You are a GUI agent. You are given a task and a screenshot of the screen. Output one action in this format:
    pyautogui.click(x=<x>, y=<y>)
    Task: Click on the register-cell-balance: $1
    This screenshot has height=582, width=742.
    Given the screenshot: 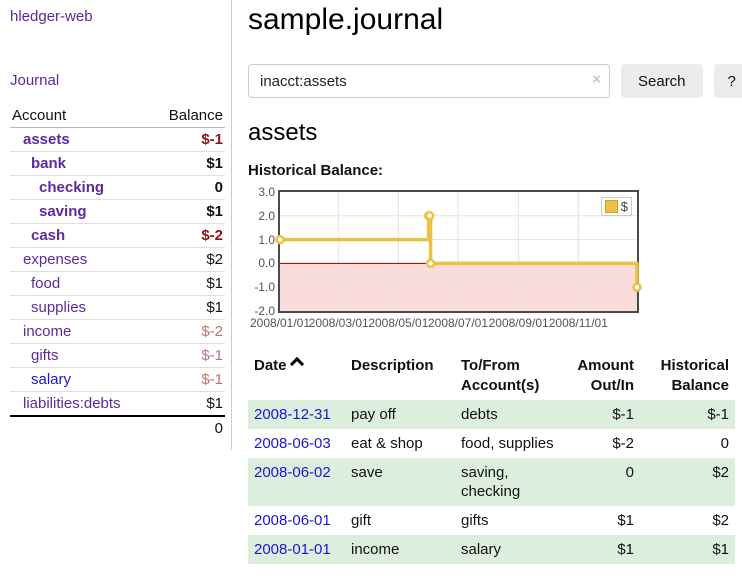 What is the action you would take?
    pyautogui.click(x=687, y=549)
    